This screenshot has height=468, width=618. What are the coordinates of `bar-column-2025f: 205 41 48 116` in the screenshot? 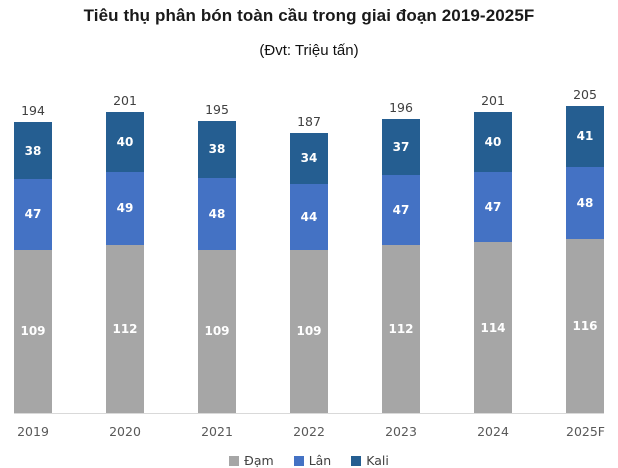 It's located at (585, 249).